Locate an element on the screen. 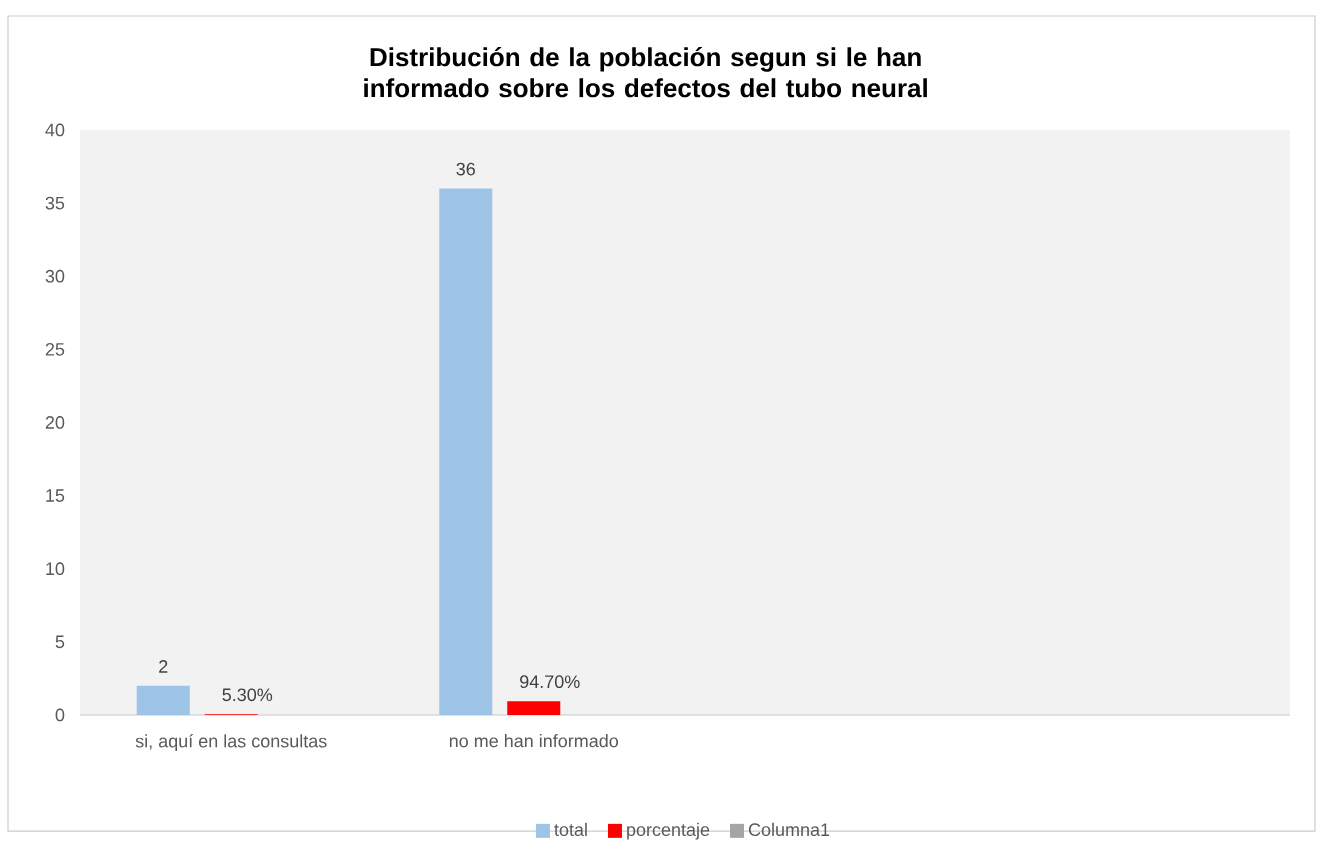 Image resolution: width=1323 pixels, height=847 pixels. y-tick-label: 20 is located at coordinates (55, 422).